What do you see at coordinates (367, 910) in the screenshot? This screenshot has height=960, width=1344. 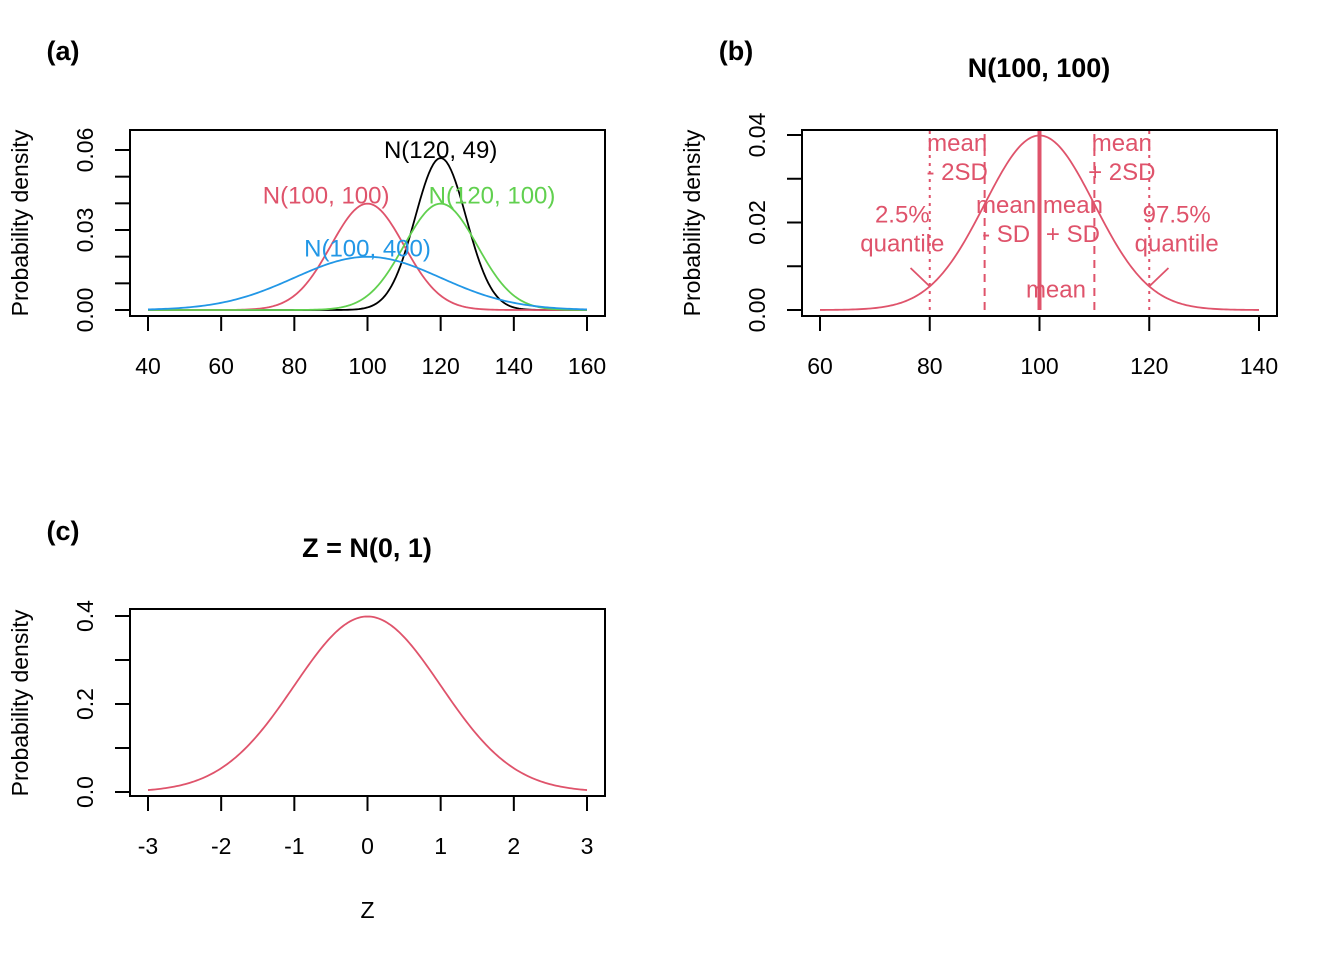 I see `x-axis-label: Z` at bounding box center [367, 910].